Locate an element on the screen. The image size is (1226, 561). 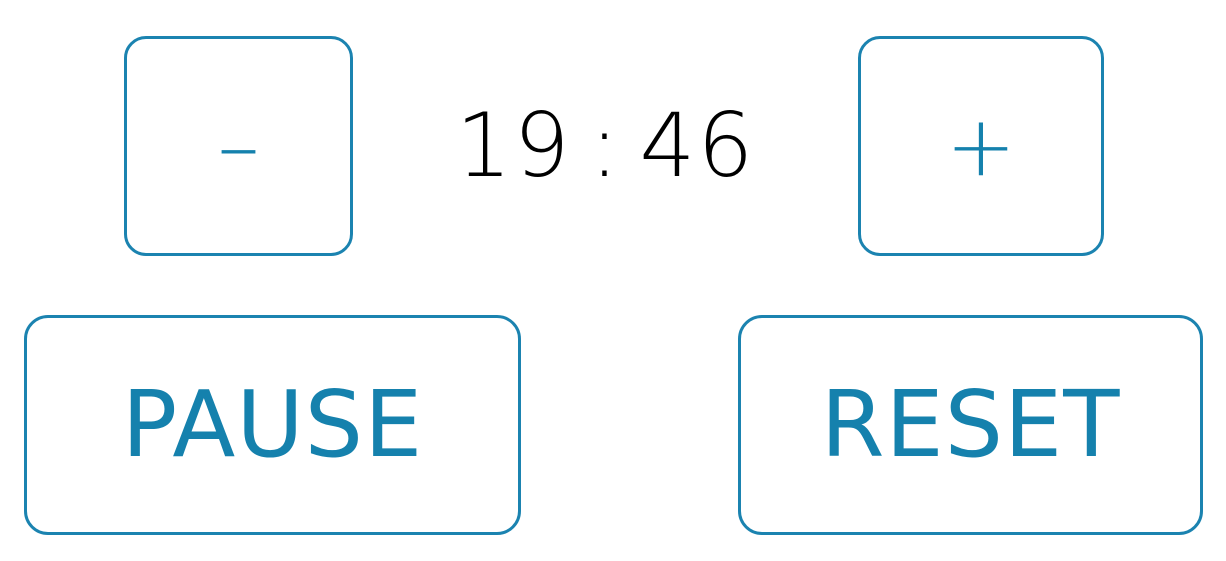
increment-button: + is located at coordinates (981, 146).